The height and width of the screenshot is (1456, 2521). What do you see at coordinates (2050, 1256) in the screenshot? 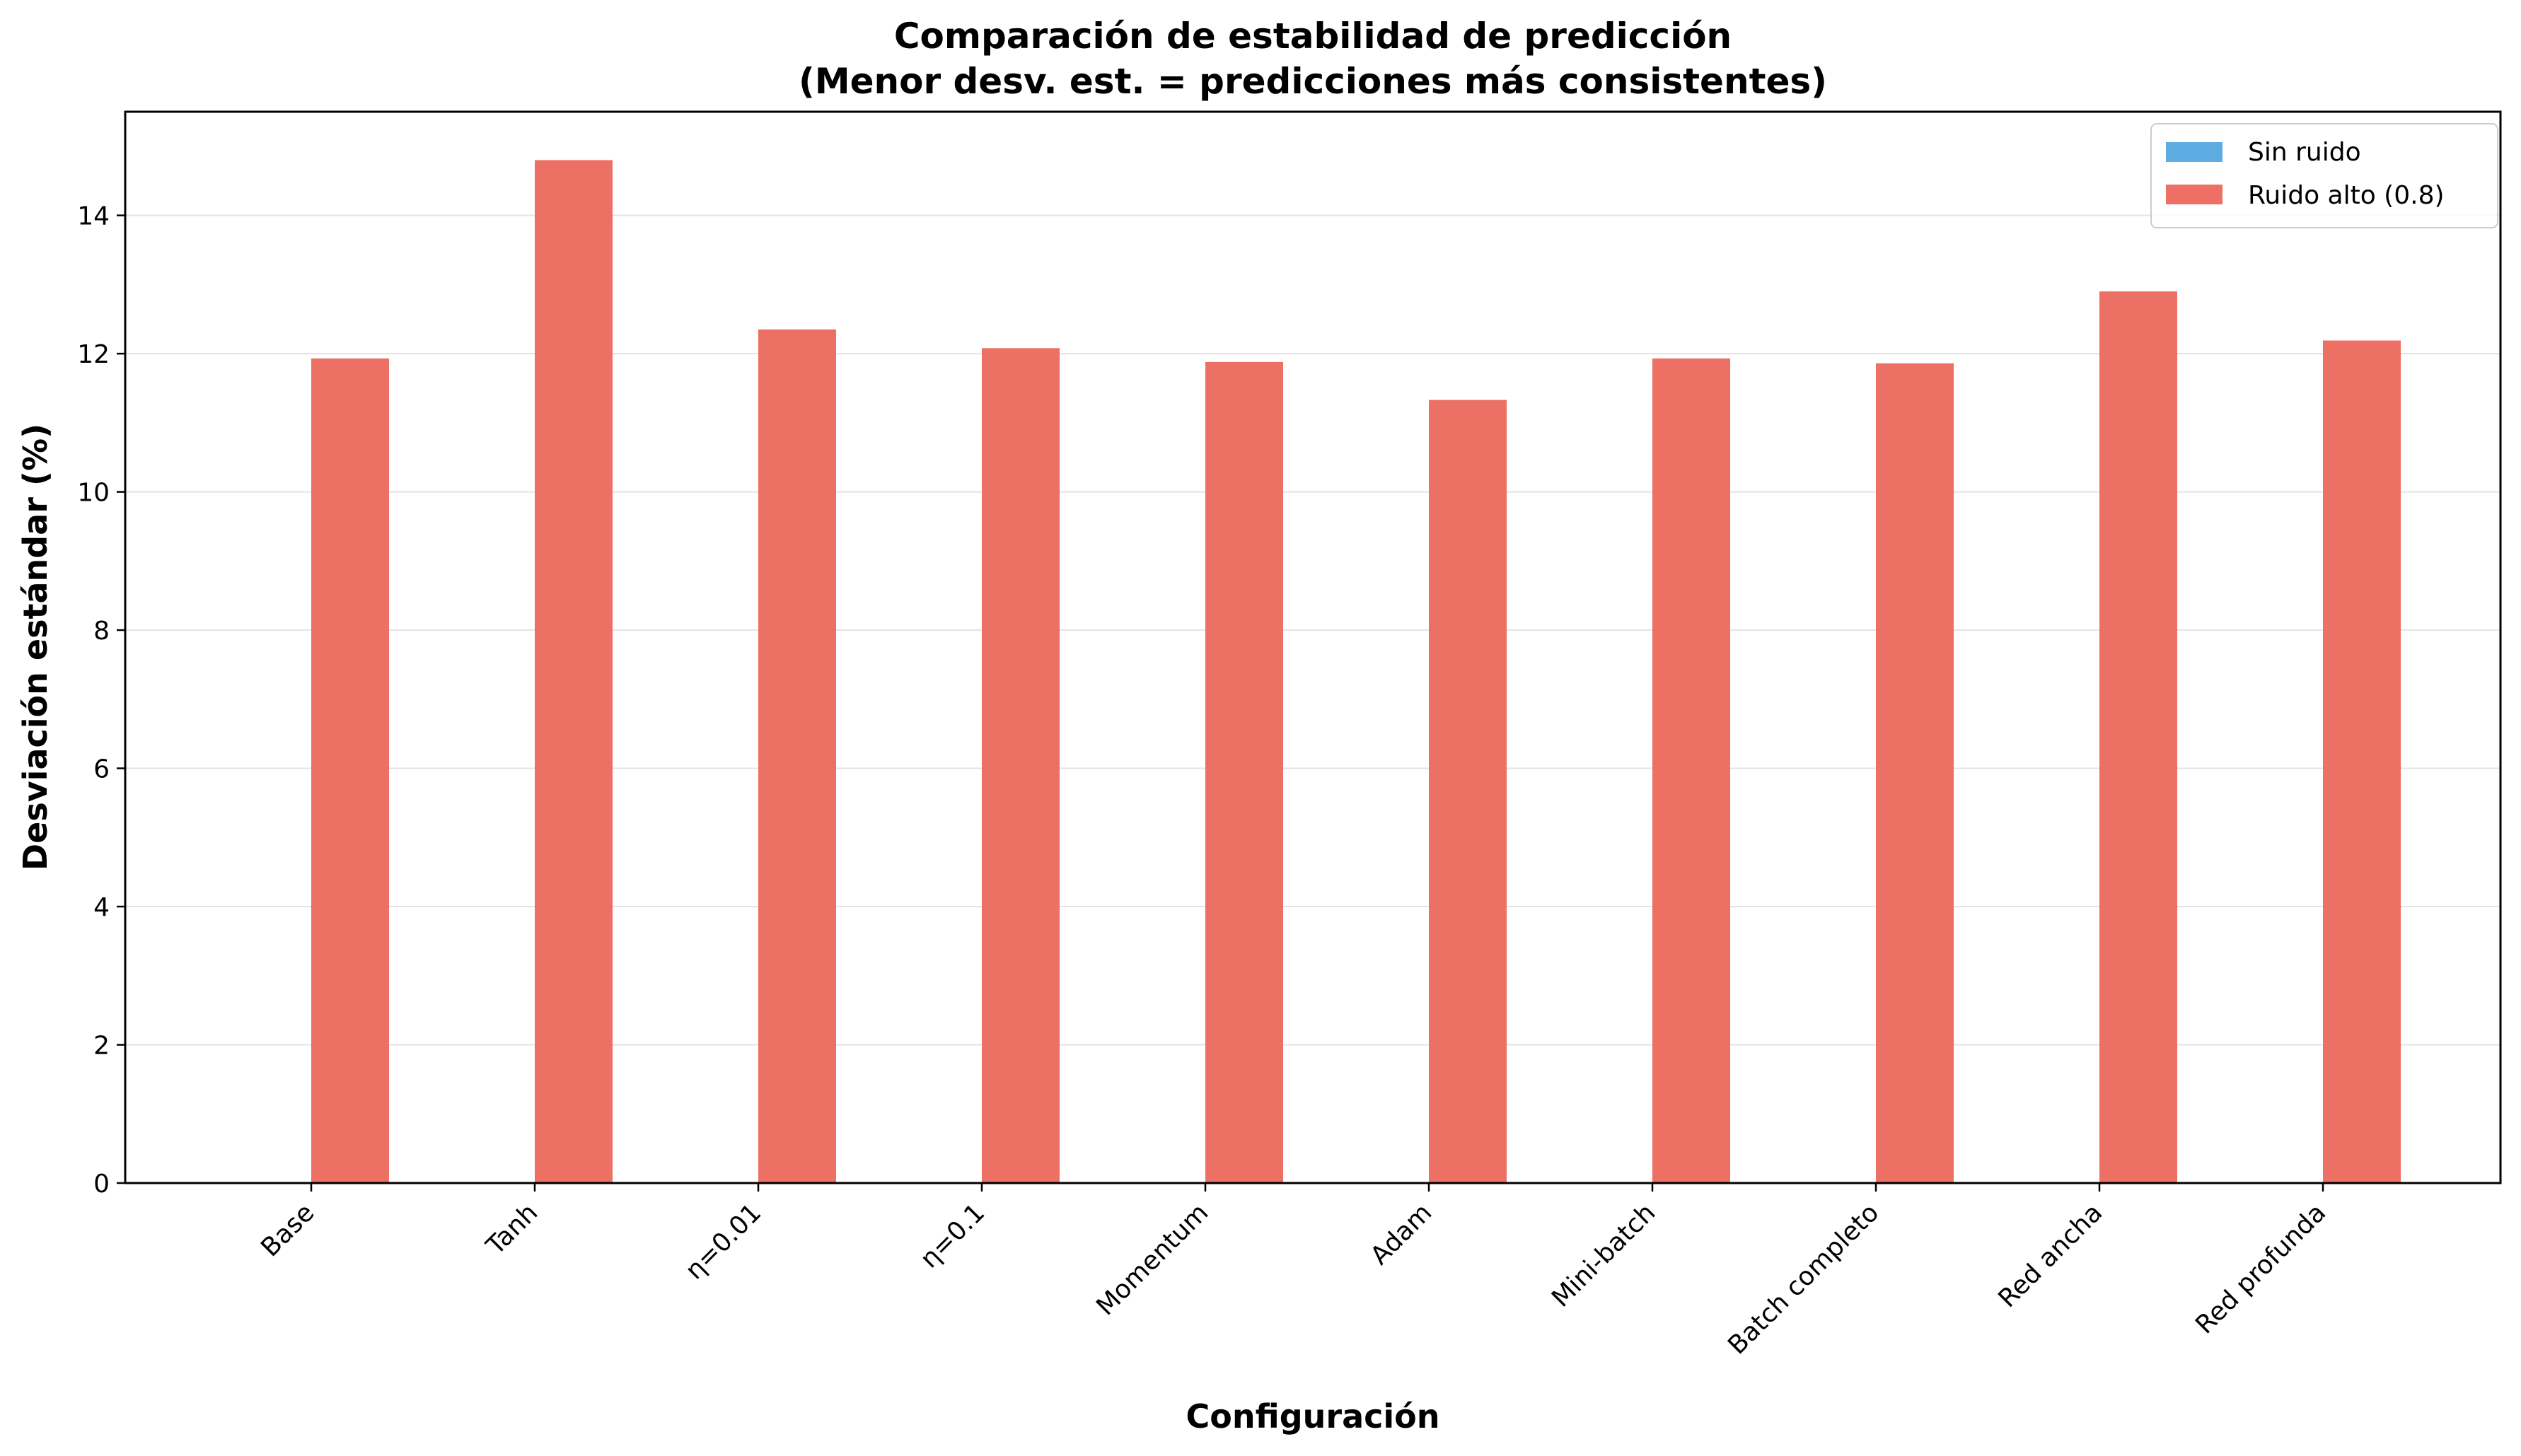
I see `x-tick-label: Red ancha` at bounding box center [2050, 1256].